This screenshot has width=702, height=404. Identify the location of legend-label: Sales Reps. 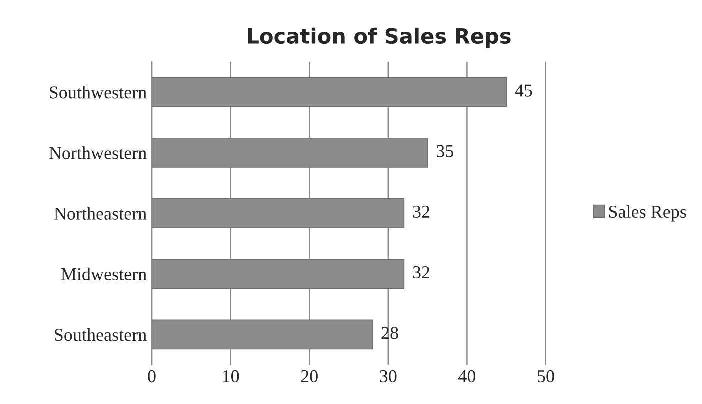
(647, 213).